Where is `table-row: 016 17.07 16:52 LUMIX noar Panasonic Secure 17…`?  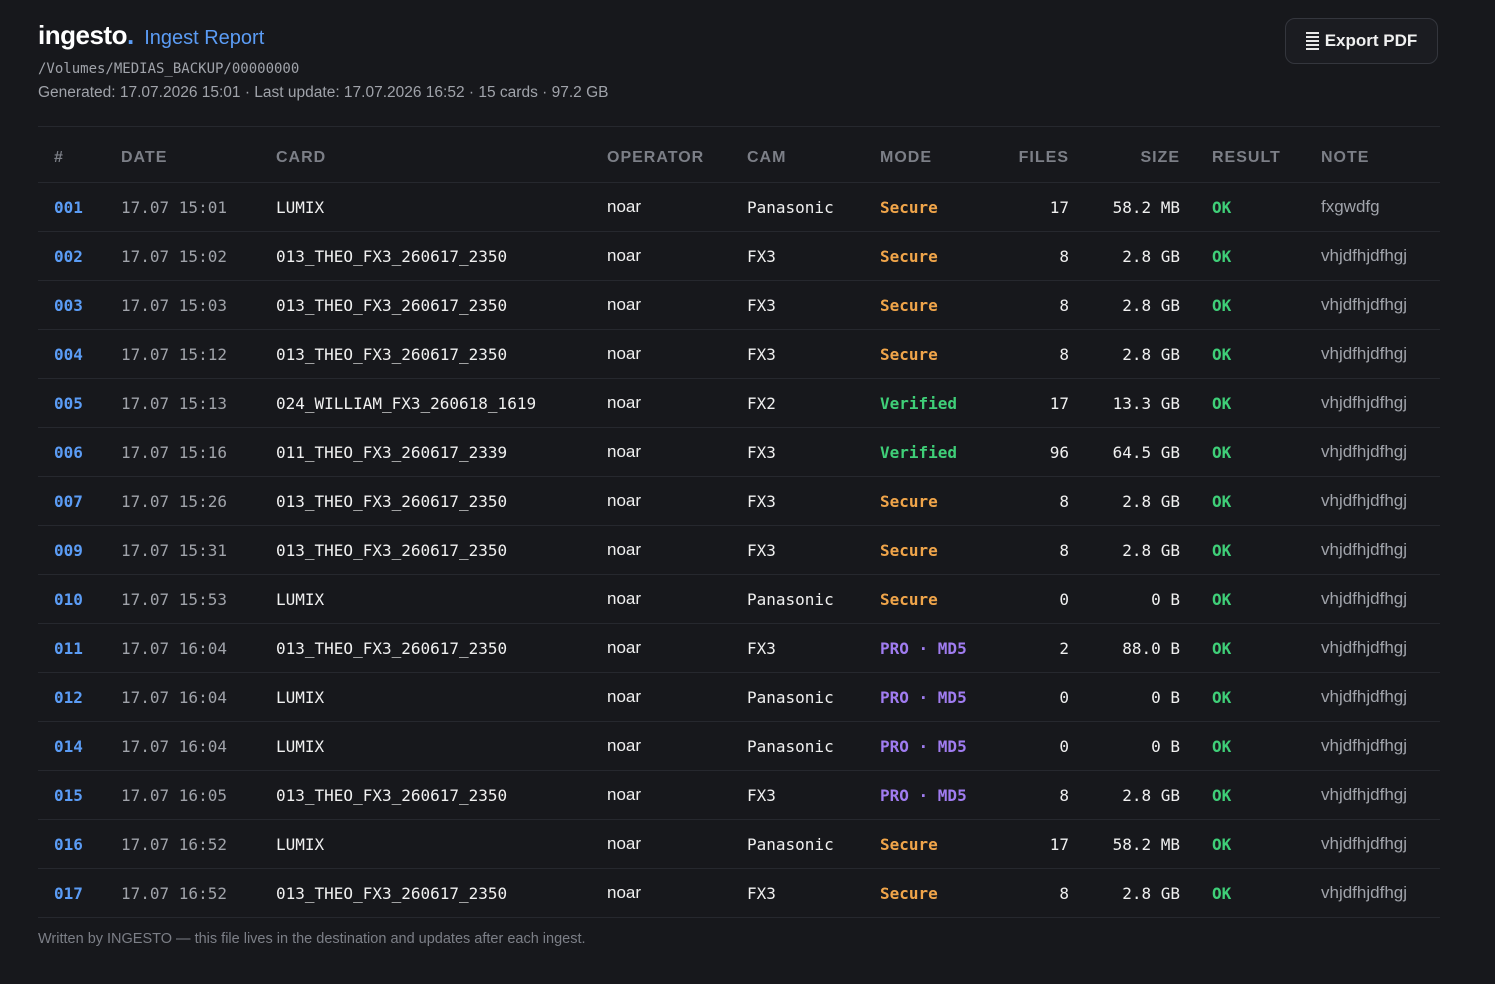
table-row: 016 17.07 16:52 LUMIX noar Panasonic Secure 17… is located at coordinates (739, 844).